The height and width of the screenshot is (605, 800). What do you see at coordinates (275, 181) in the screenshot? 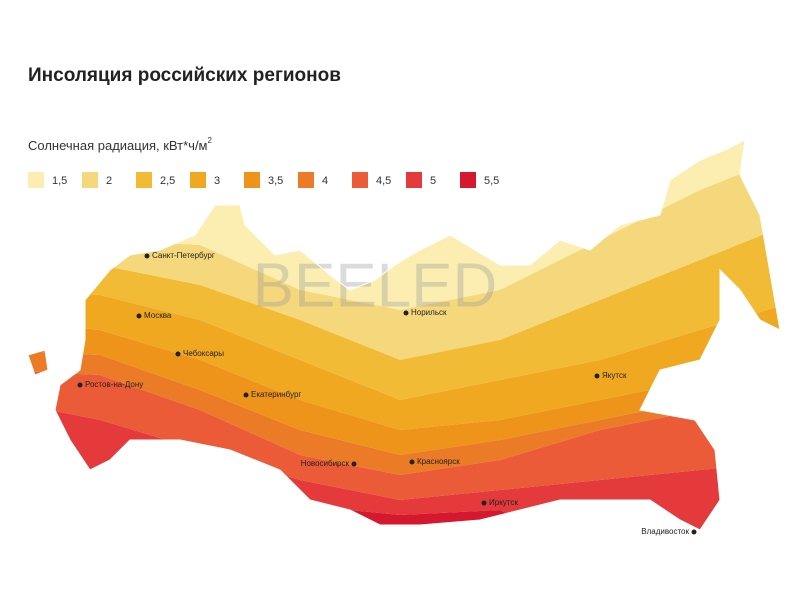
I see `legend-item-label: 3,5` at bounding box center [275, 181].